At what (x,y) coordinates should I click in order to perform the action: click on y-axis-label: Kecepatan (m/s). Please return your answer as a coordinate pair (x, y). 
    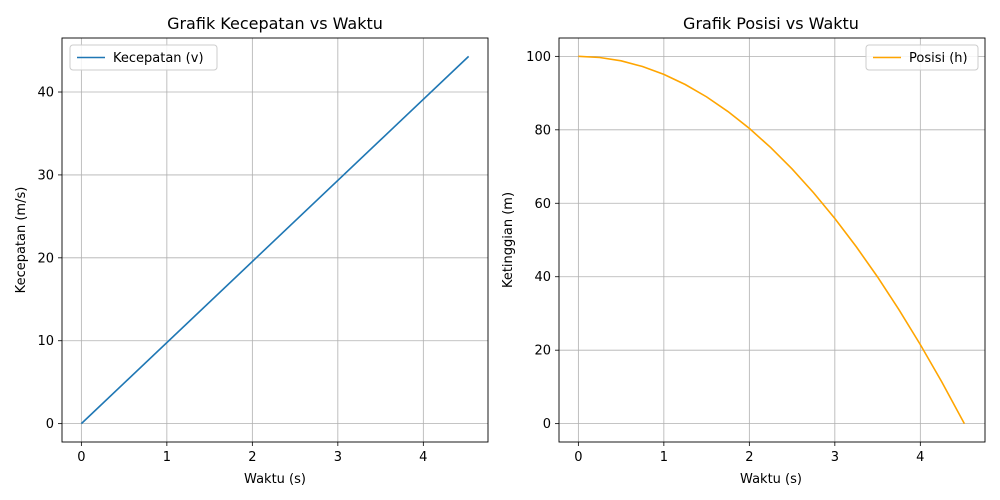
    Looking at the image, I should click on (21, 240).